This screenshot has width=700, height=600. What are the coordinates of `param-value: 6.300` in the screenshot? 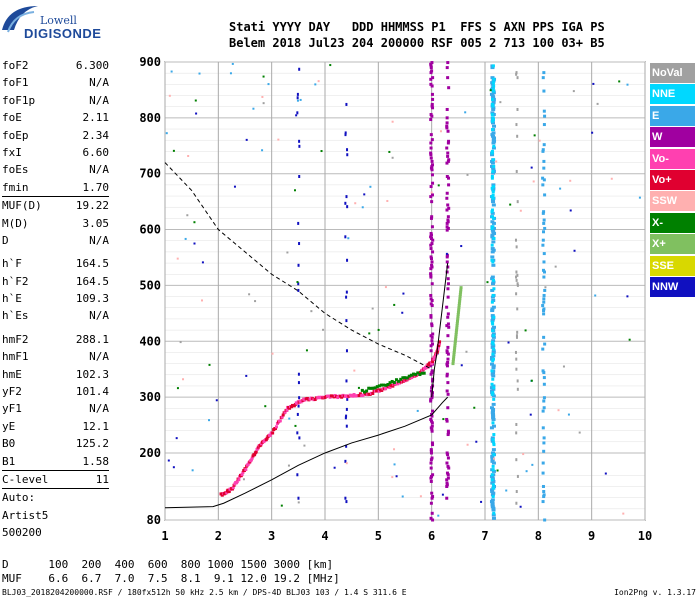 It's located at (92, 65).